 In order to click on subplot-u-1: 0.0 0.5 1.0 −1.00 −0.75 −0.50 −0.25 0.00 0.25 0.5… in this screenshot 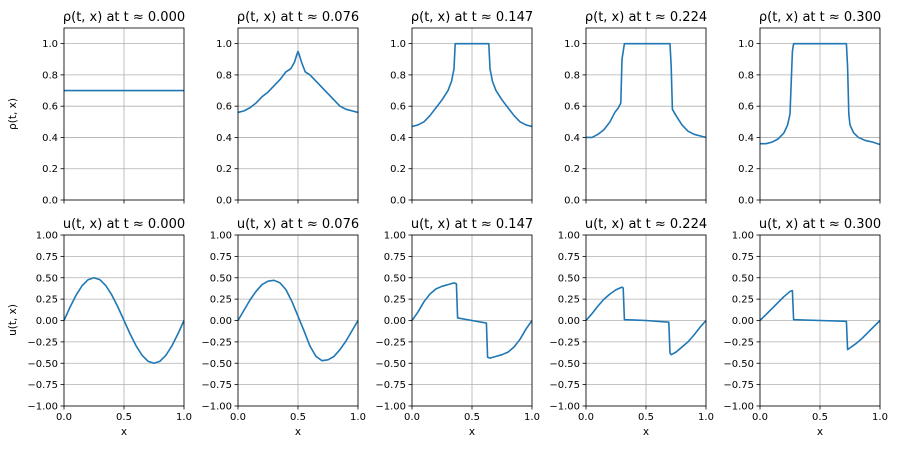, I will do `click(109, 327)`.